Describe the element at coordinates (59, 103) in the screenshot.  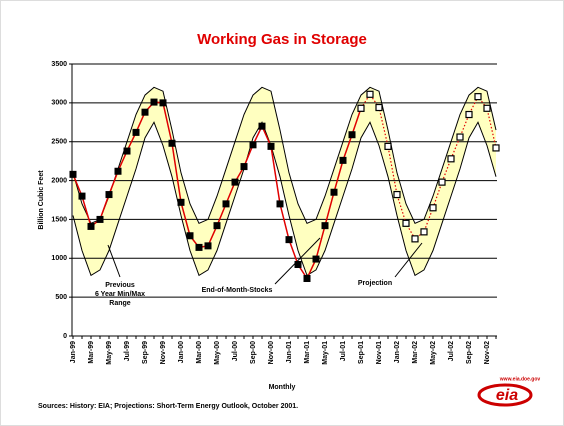
I see `y-tick-label: 3000` at that location.